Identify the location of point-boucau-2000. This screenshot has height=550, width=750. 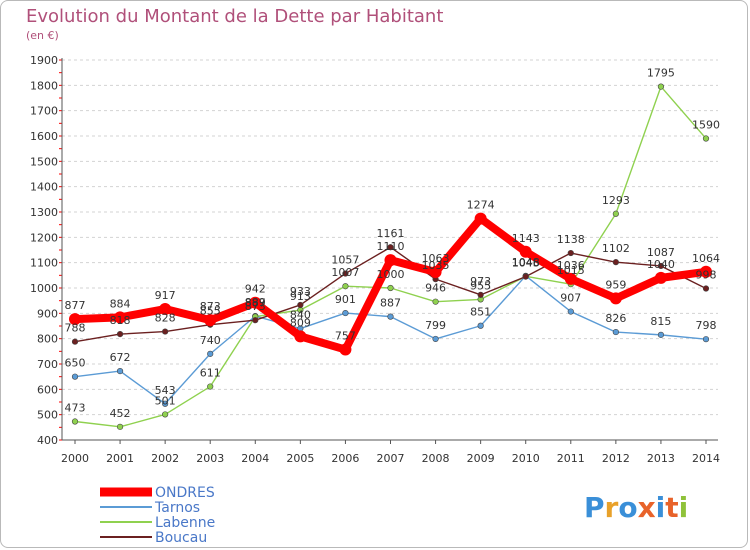
(75, 341).